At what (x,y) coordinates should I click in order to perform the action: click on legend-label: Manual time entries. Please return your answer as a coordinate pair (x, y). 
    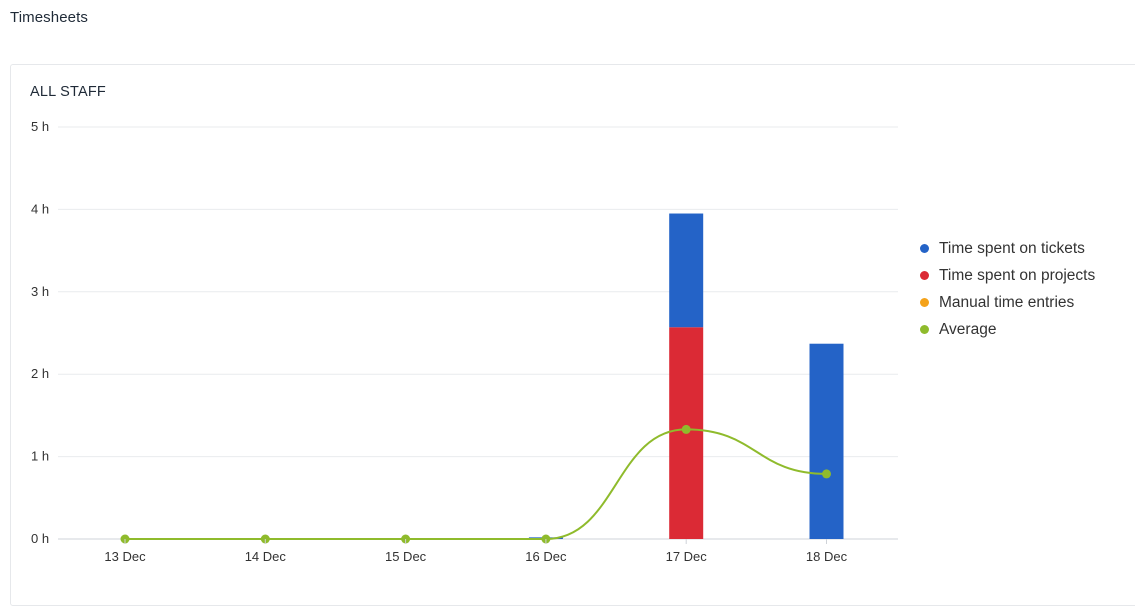
    Looking at the image, I should click on (1007, 302).